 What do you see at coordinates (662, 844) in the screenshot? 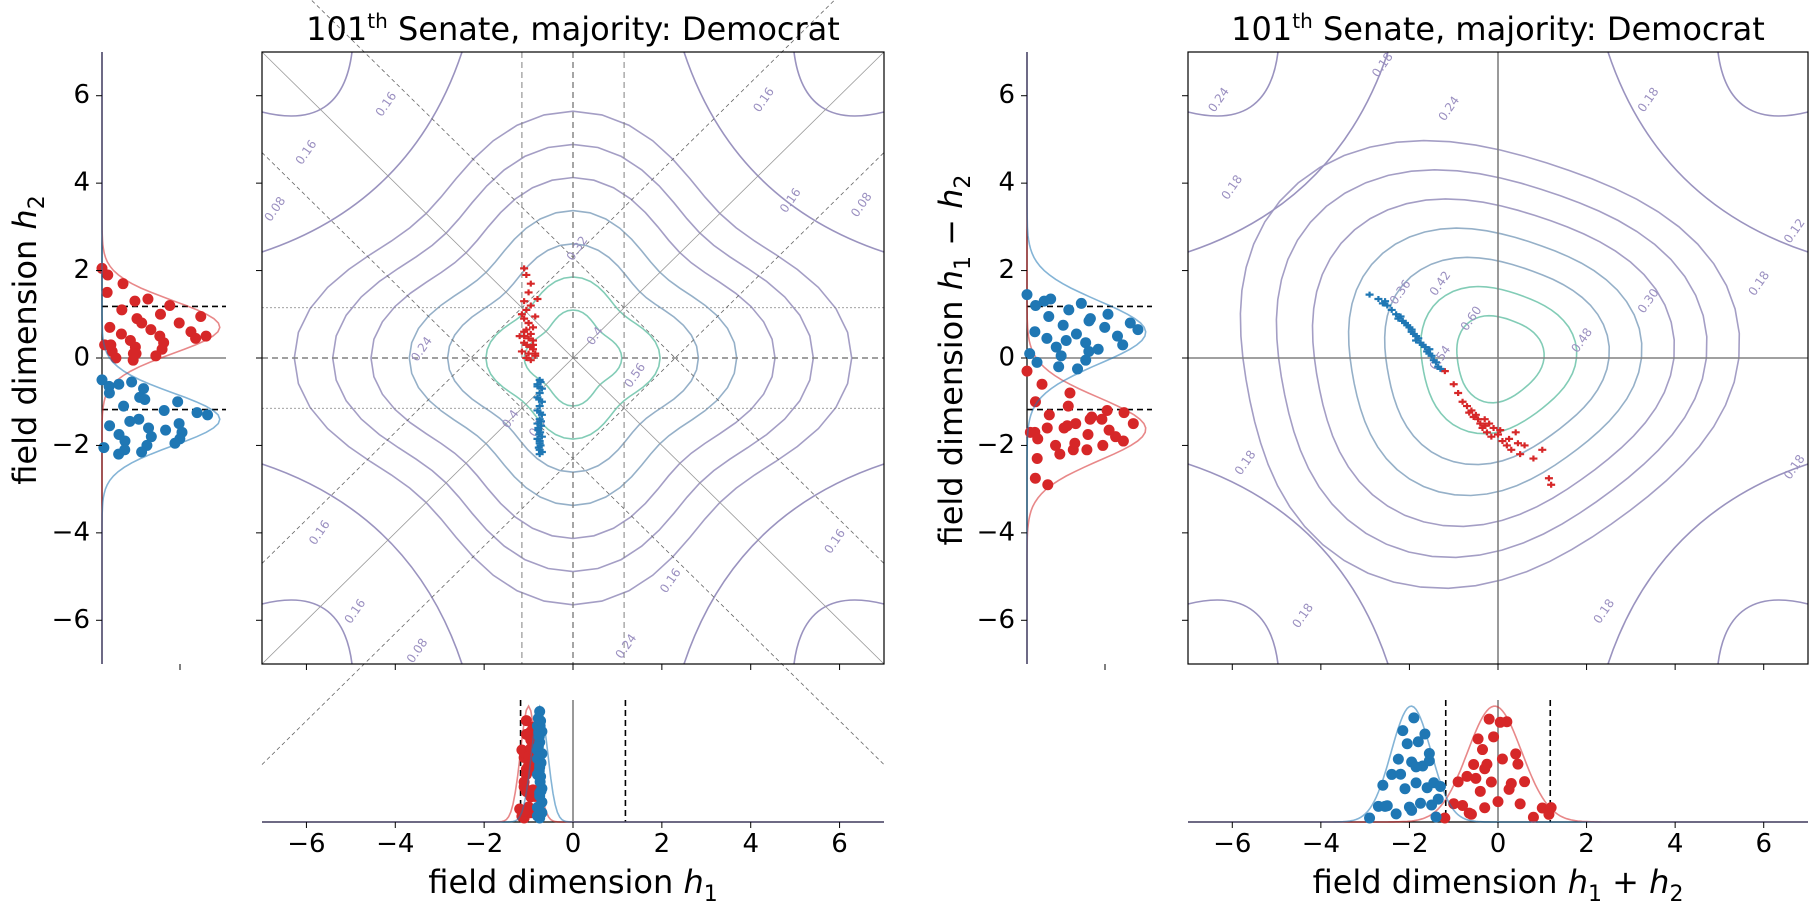
I see `x-tick-label: 2` at bounding box center [662, 844].